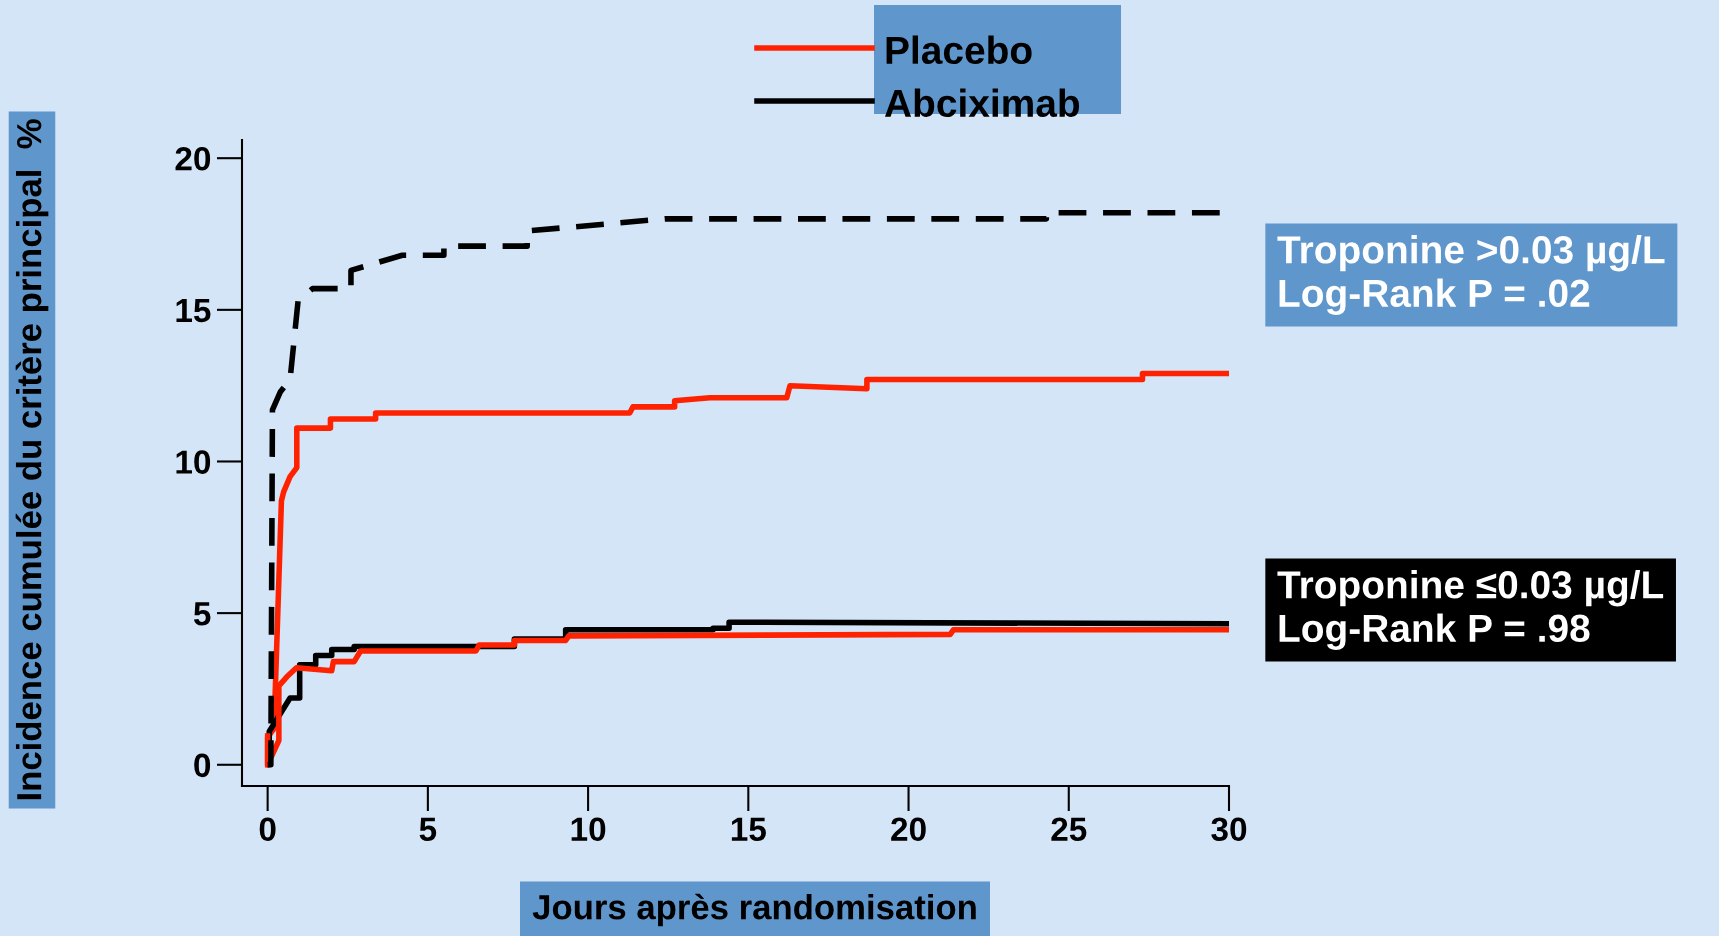 This screenshot has height=936, width=1719. Describe the element at coordinates (908, 829) in the screenshot. I see `x-tick-label: 20` at that location.